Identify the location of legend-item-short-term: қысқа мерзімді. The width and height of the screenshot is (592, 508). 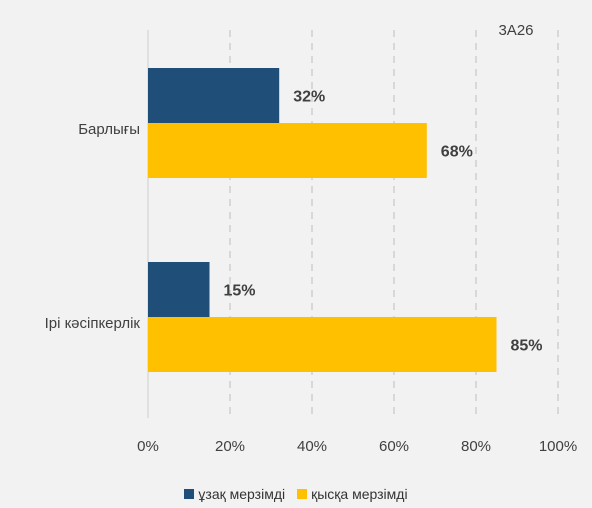
(352, 494).